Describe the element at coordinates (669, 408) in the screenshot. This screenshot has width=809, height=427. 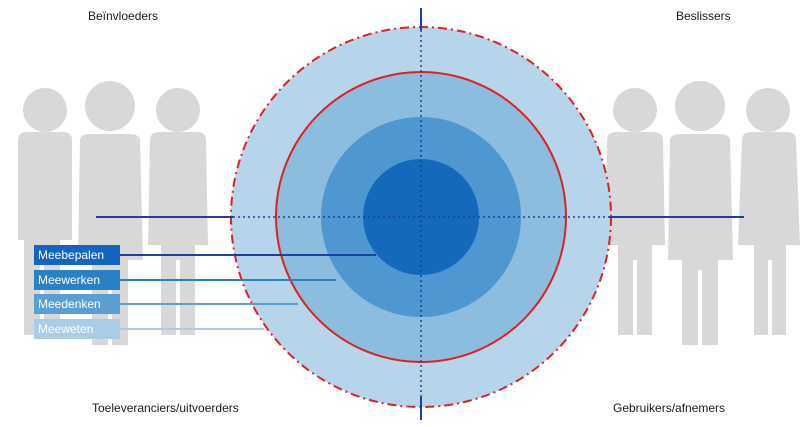
I see `quadrant-label-bottom-right: Gebruikers/afnemers` at that location.